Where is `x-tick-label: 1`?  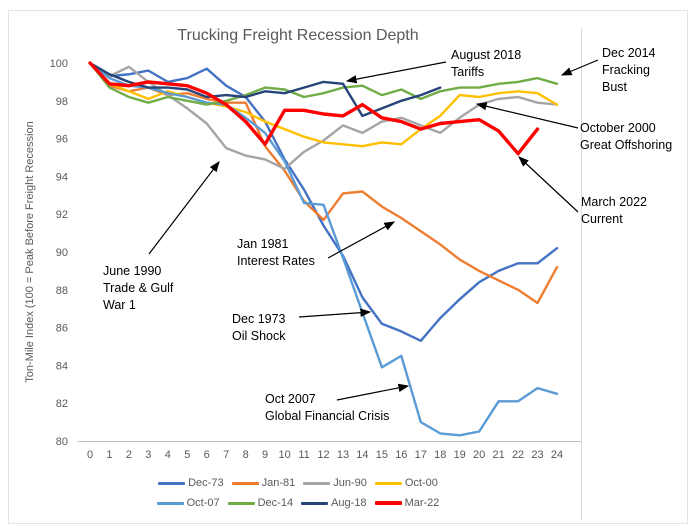
x-tick-label: 1 is located at coordinates (109, 455).